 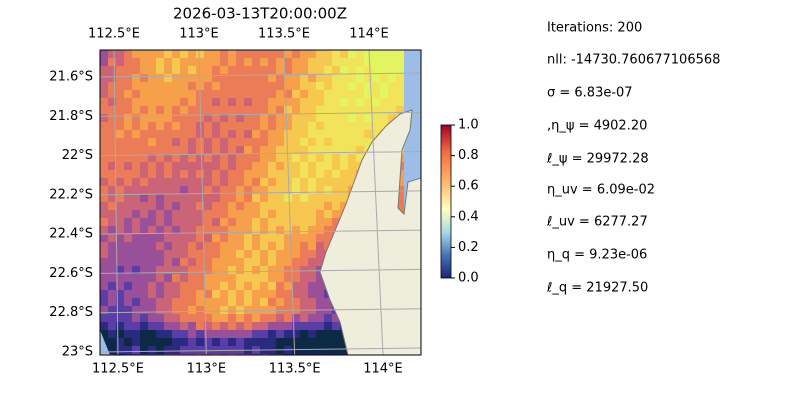 What do you see at coordinates (468, 216) in the screenshot?
I see `colorbar-tick-label: 0.4` at bounding box center [468, 216].